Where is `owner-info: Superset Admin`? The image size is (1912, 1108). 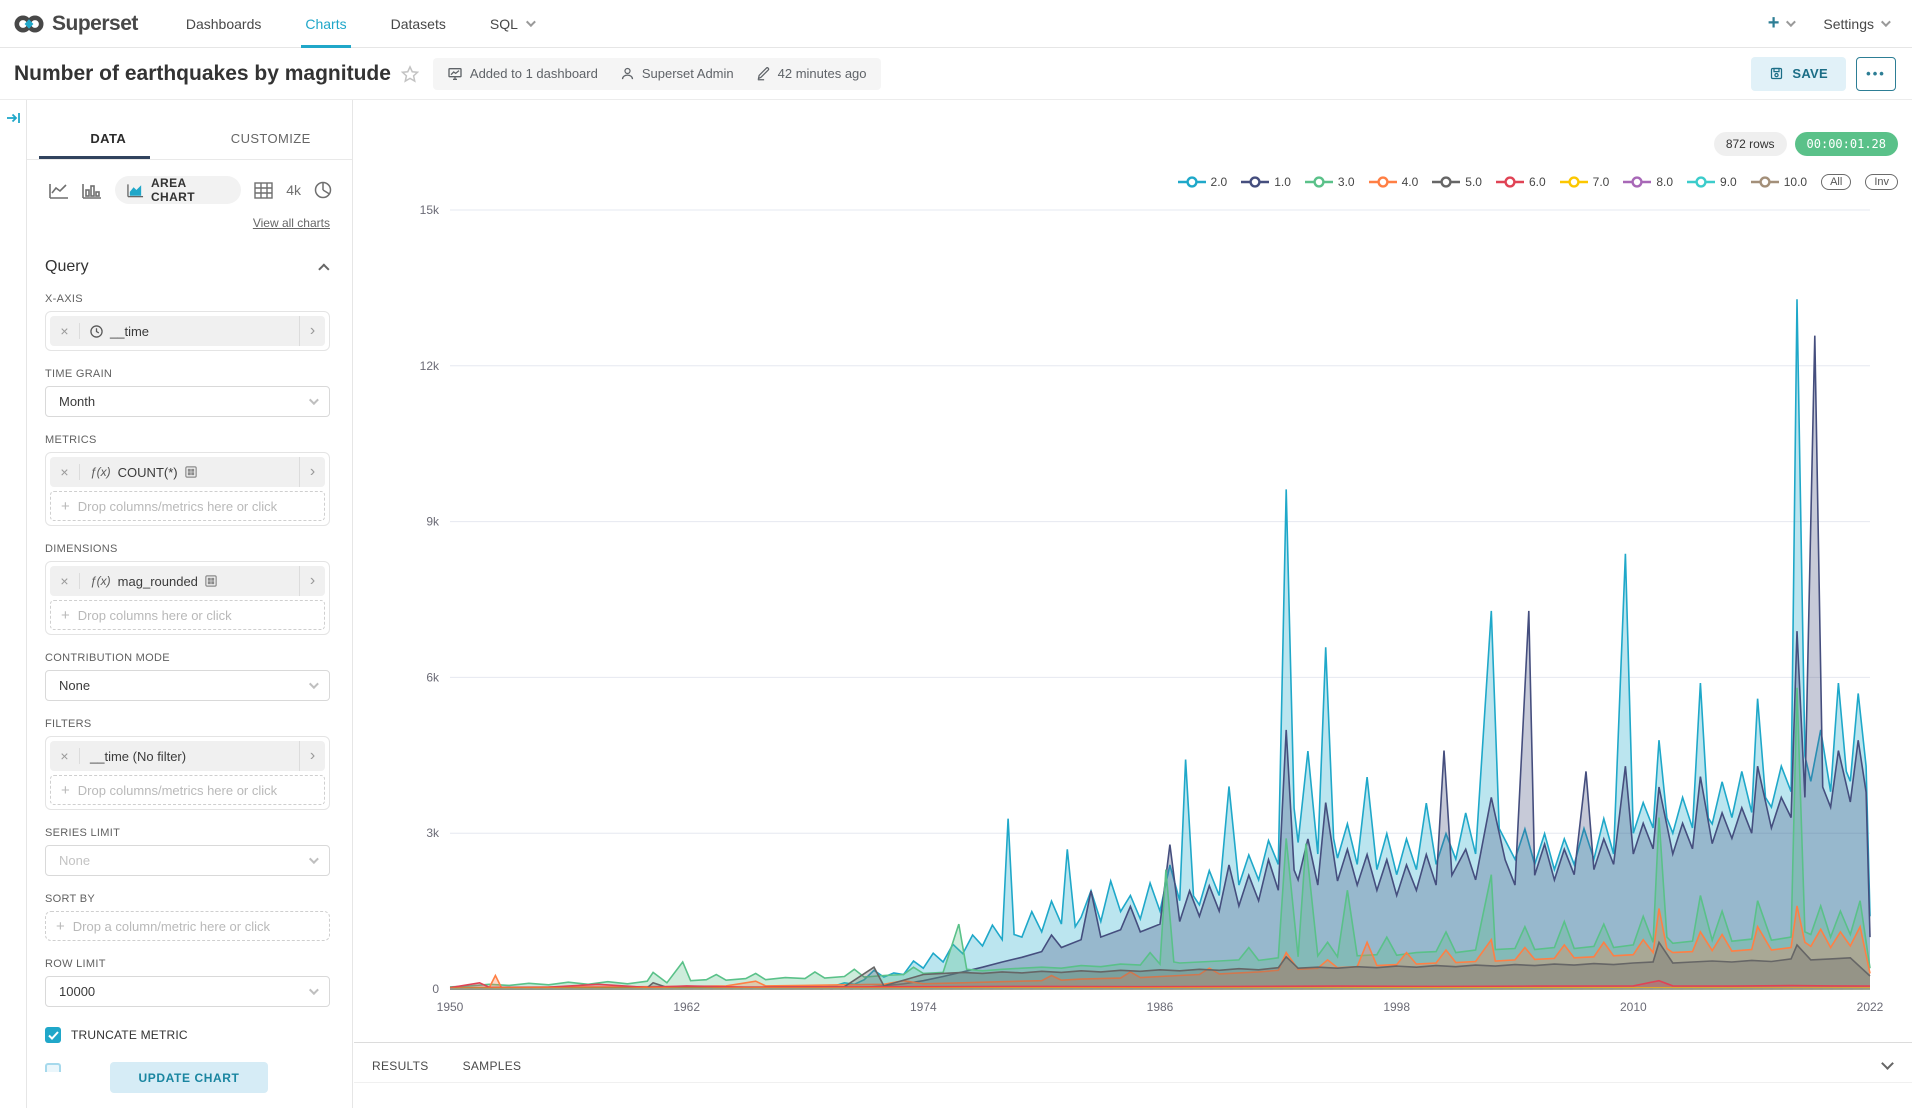 owner-info: Superset Admin is located at coordinates (677, 73).